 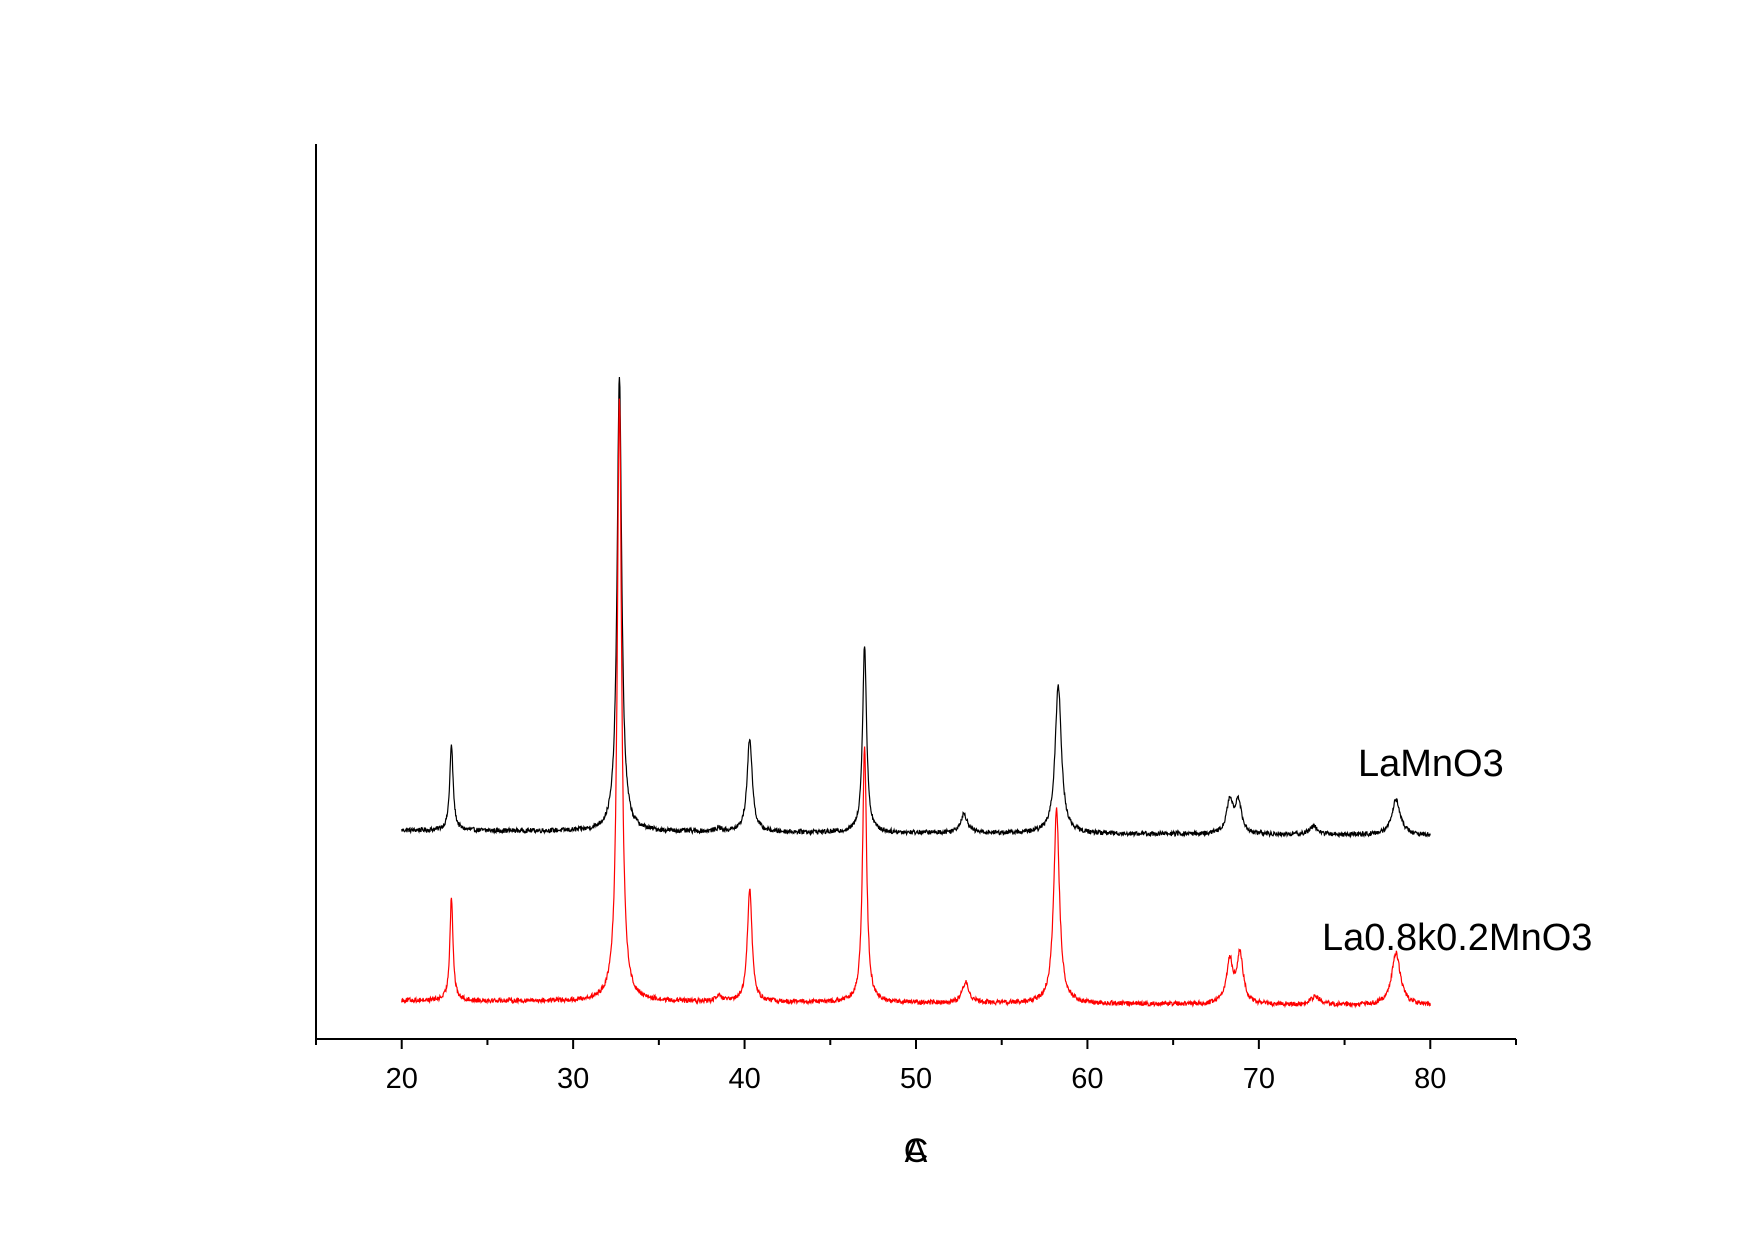 I want to click on x-tick-label: 60, so click(x=1087, y=1079).